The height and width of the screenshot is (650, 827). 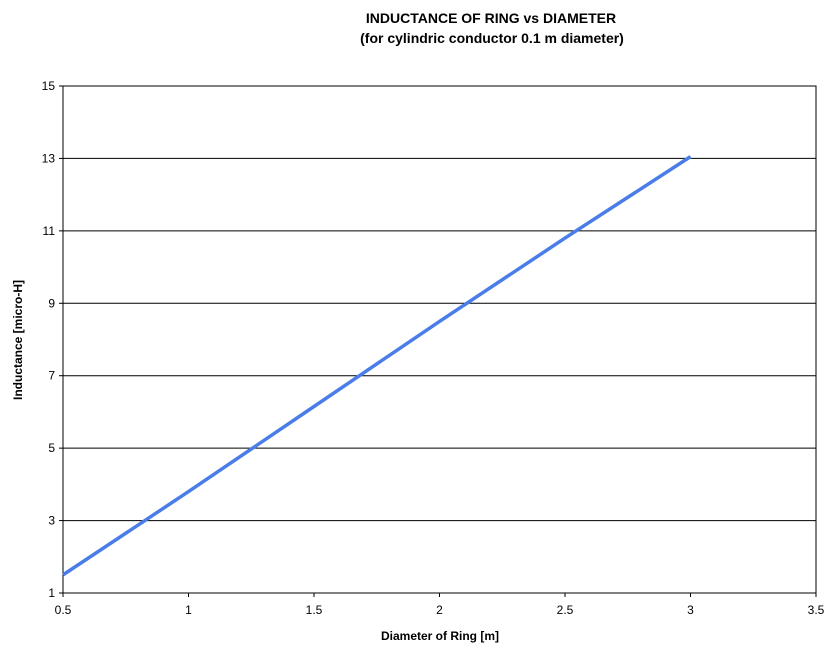 I want to click on chart-title-line: INDUCTANCE OF RING vs DIAMETER, so click(x=491, y=18).